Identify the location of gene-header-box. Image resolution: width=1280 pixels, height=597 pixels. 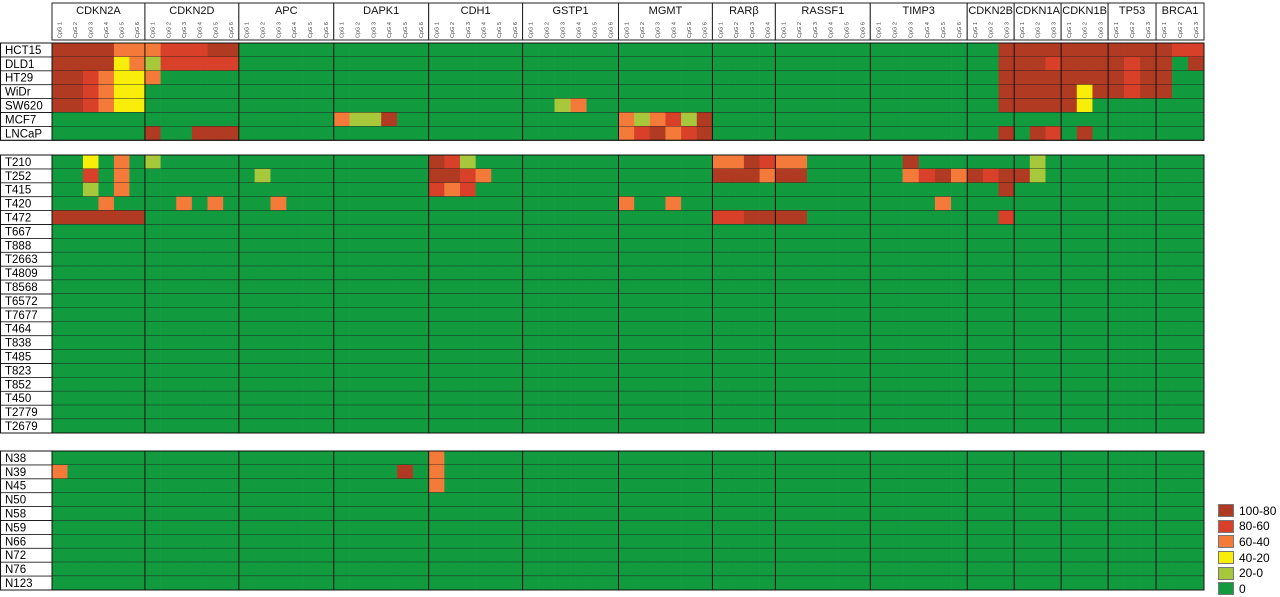
(571, 21).